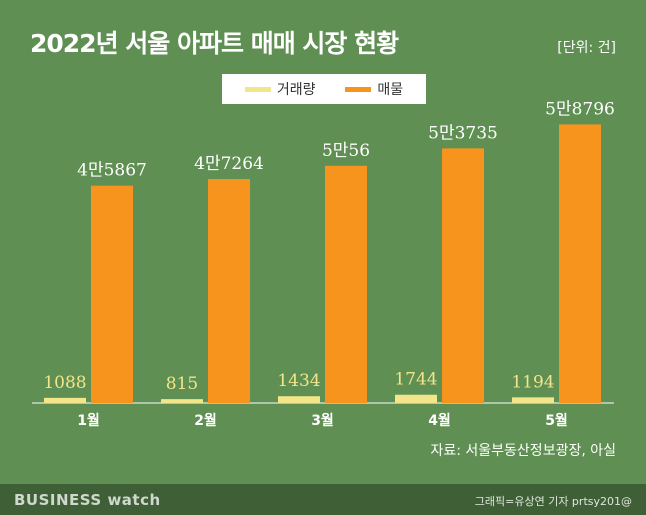 This screenshot has height=515, width=646. I want to click on legend-item-volume: 거래량, so click(280, 89).